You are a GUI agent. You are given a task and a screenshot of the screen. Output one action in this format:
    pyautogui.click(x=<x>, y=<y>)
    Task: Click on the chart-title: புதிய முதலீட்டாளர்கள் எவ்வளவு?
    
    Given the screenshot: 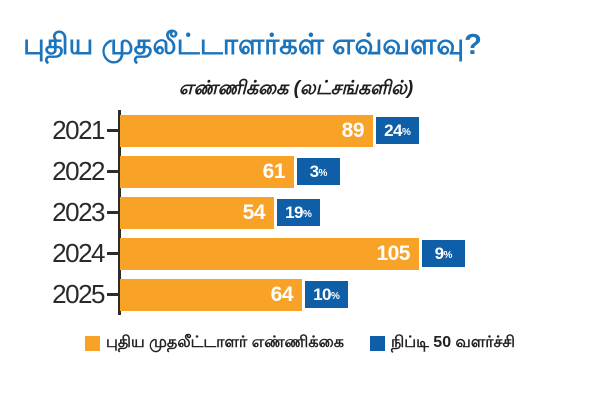 What is the action you would take?
    pyautogui.click(x=252, y=45)
    